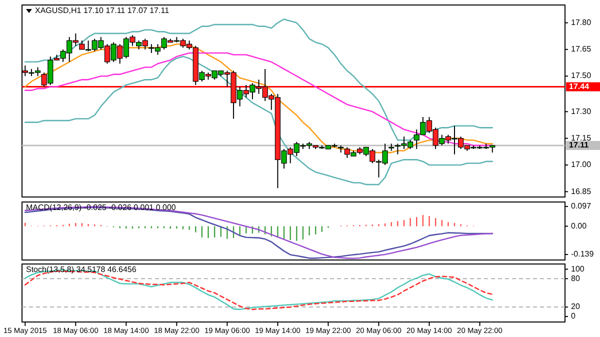 The height and width of the screenshot is (337, 600). What do you see at coordinates (575, 278) in the screenshot?
I see `y-tick-label: 80` at bounding box center [575, 278].